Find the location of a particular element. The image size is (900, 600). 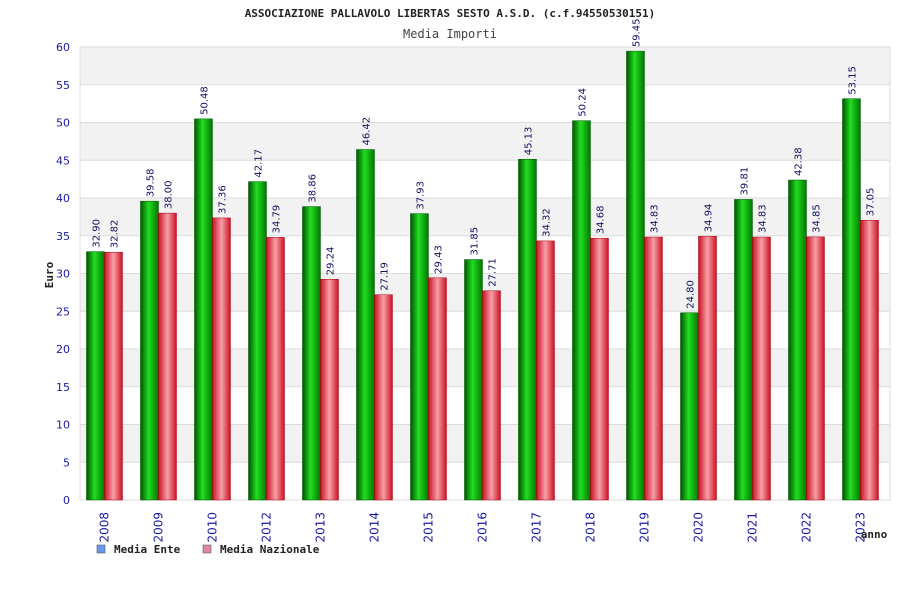

data-label: 34.85 is located at coordinates (816, 218).